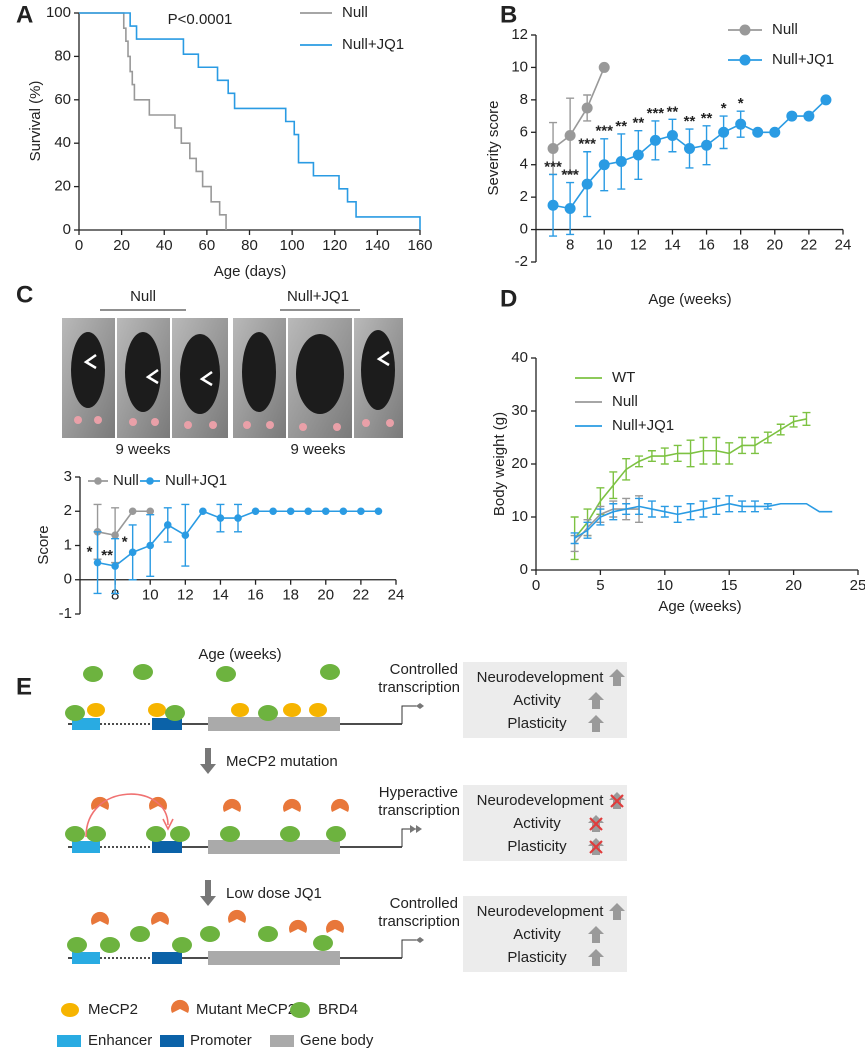 The width and height of the screenshot is (865, 1050). What do you see at coordinates (643, 425) in the screenshot?
I see `legend-label: Null+JQ1` at bounding box center [643, 425].